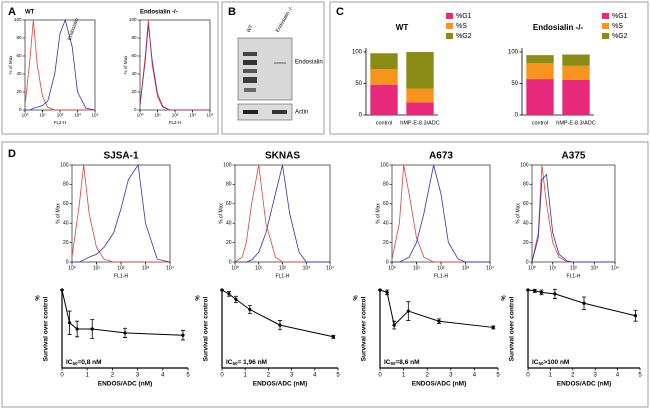 The width and height of the screenshot is (650, 410). Describe the element at coordinates (285, 19) in the screenshot. I see `lane-label: Endosialin -/-` at that location.